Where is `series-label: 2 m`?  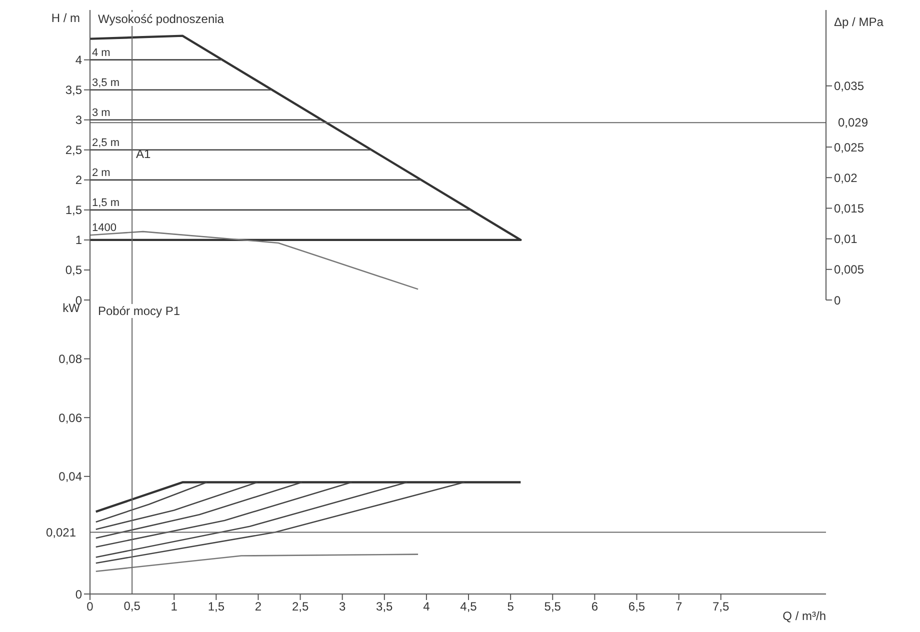
series-label: 2 m is located at coordinates (101, 172).